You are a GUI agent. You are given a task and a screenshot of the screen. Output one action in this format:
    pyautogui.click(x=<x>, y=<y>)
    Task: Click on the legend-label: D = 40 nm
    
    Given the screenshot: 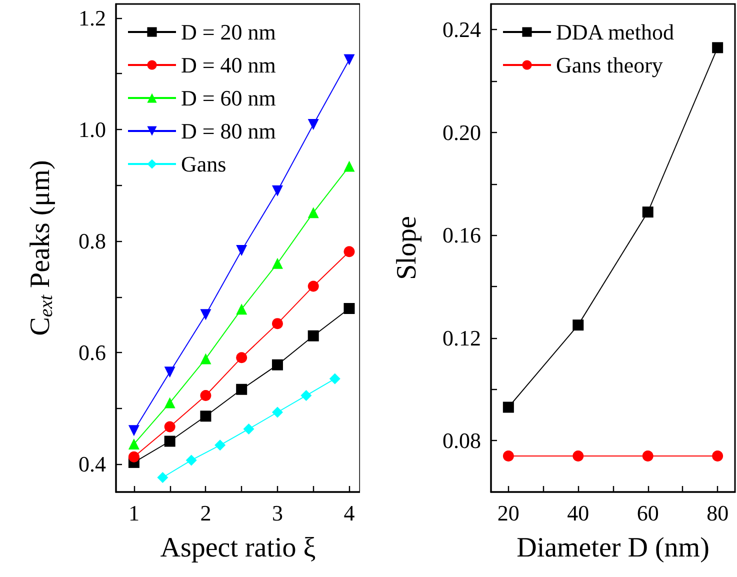 What is the action you would take?
    pyautogui.click(x=228, y=65)
    